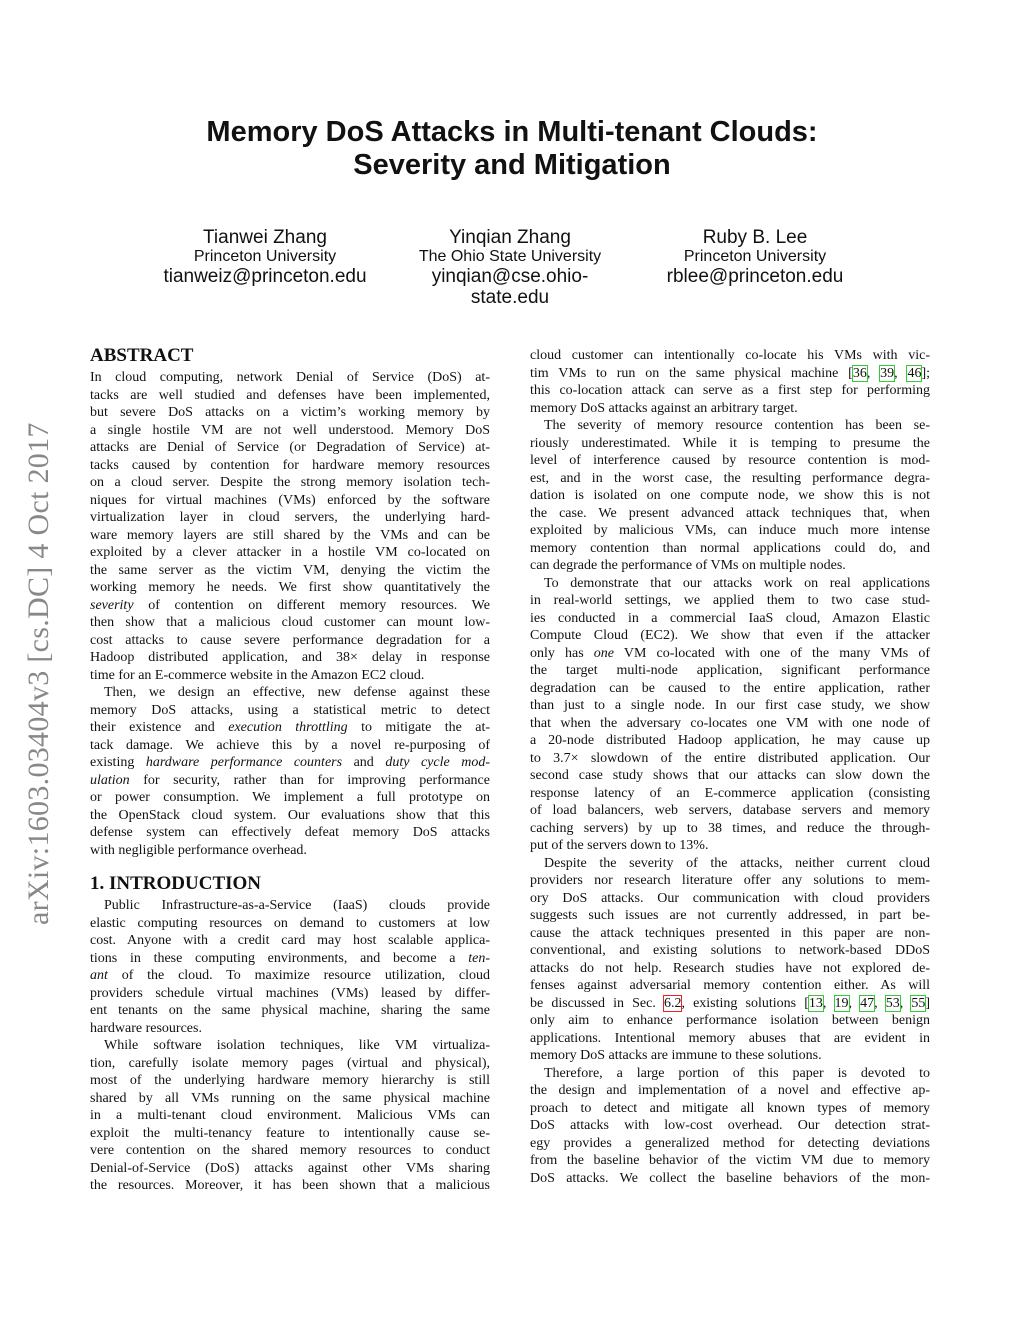  What do you see at coordinates (887, 373) in the screenshot?
I see `citation-link: 39` at bounding box center [887, 373].